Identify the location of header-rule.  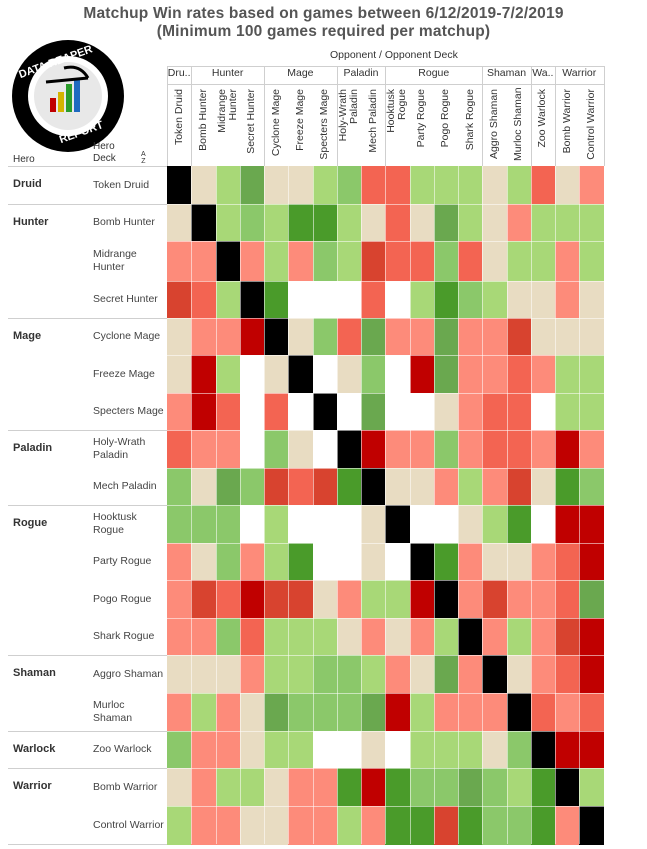
(385, 84).